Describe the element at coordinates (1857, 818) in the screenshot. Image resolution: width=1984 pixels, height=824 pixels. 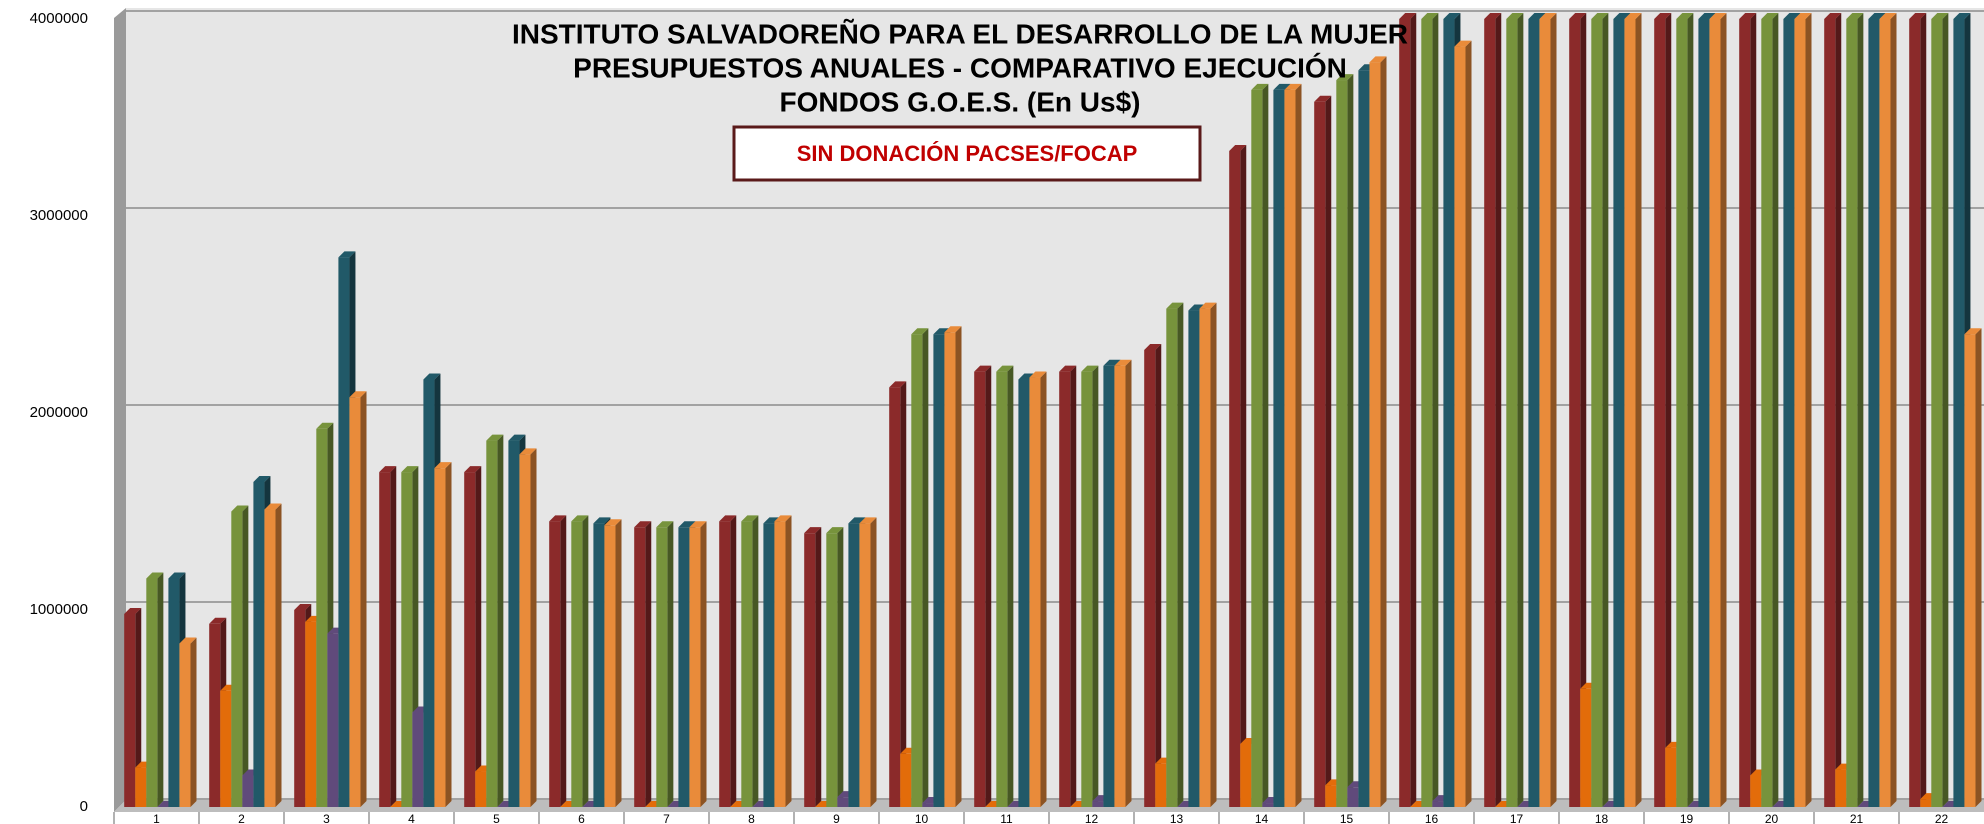
I see `x-tick-label: 21` at that location.